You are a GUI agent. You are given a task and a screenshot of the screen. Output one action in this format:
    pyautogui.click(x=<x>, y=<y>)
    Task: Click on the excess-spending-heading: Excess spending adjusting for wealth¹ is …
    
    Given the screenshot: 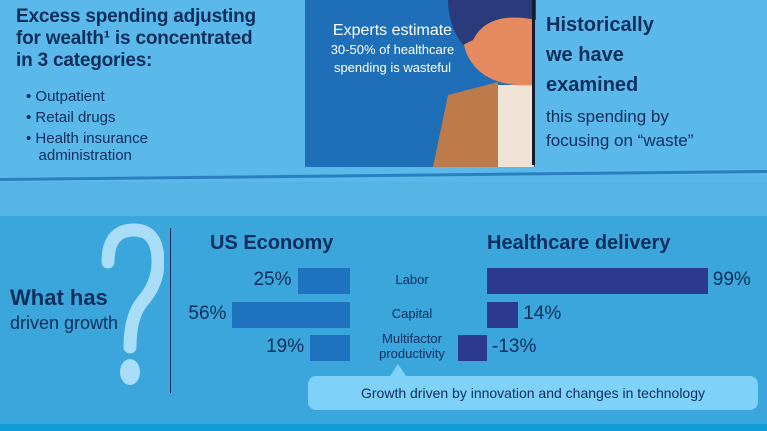 What is the action you would take?
    pyautogui.click(x=136, y=38)
    